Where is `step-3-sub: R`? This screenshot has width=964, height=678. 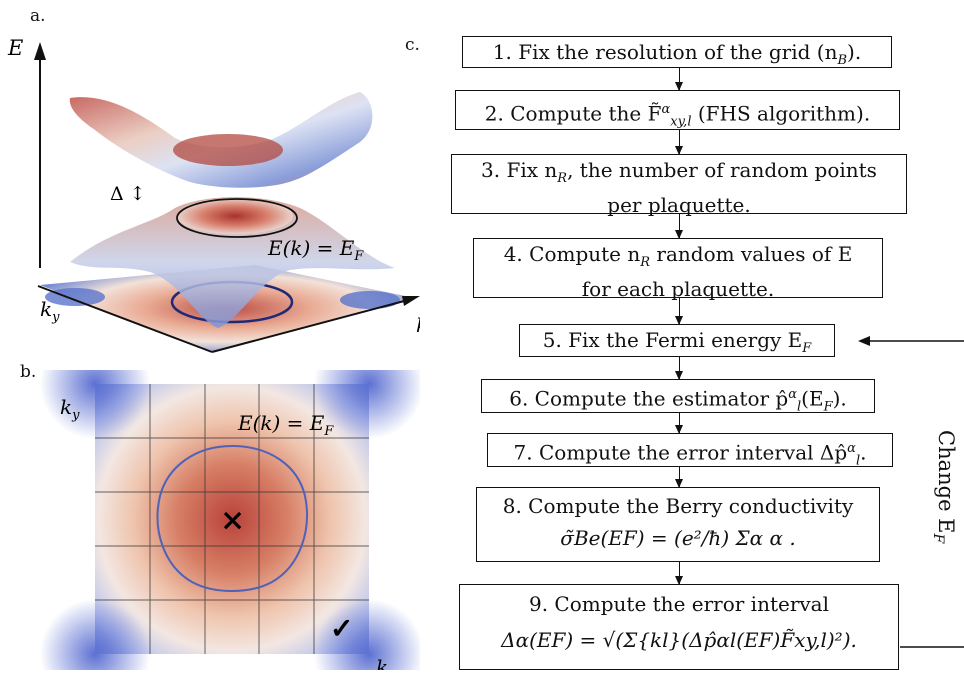
step-3-sub: R is located at coordinates (562, 178).